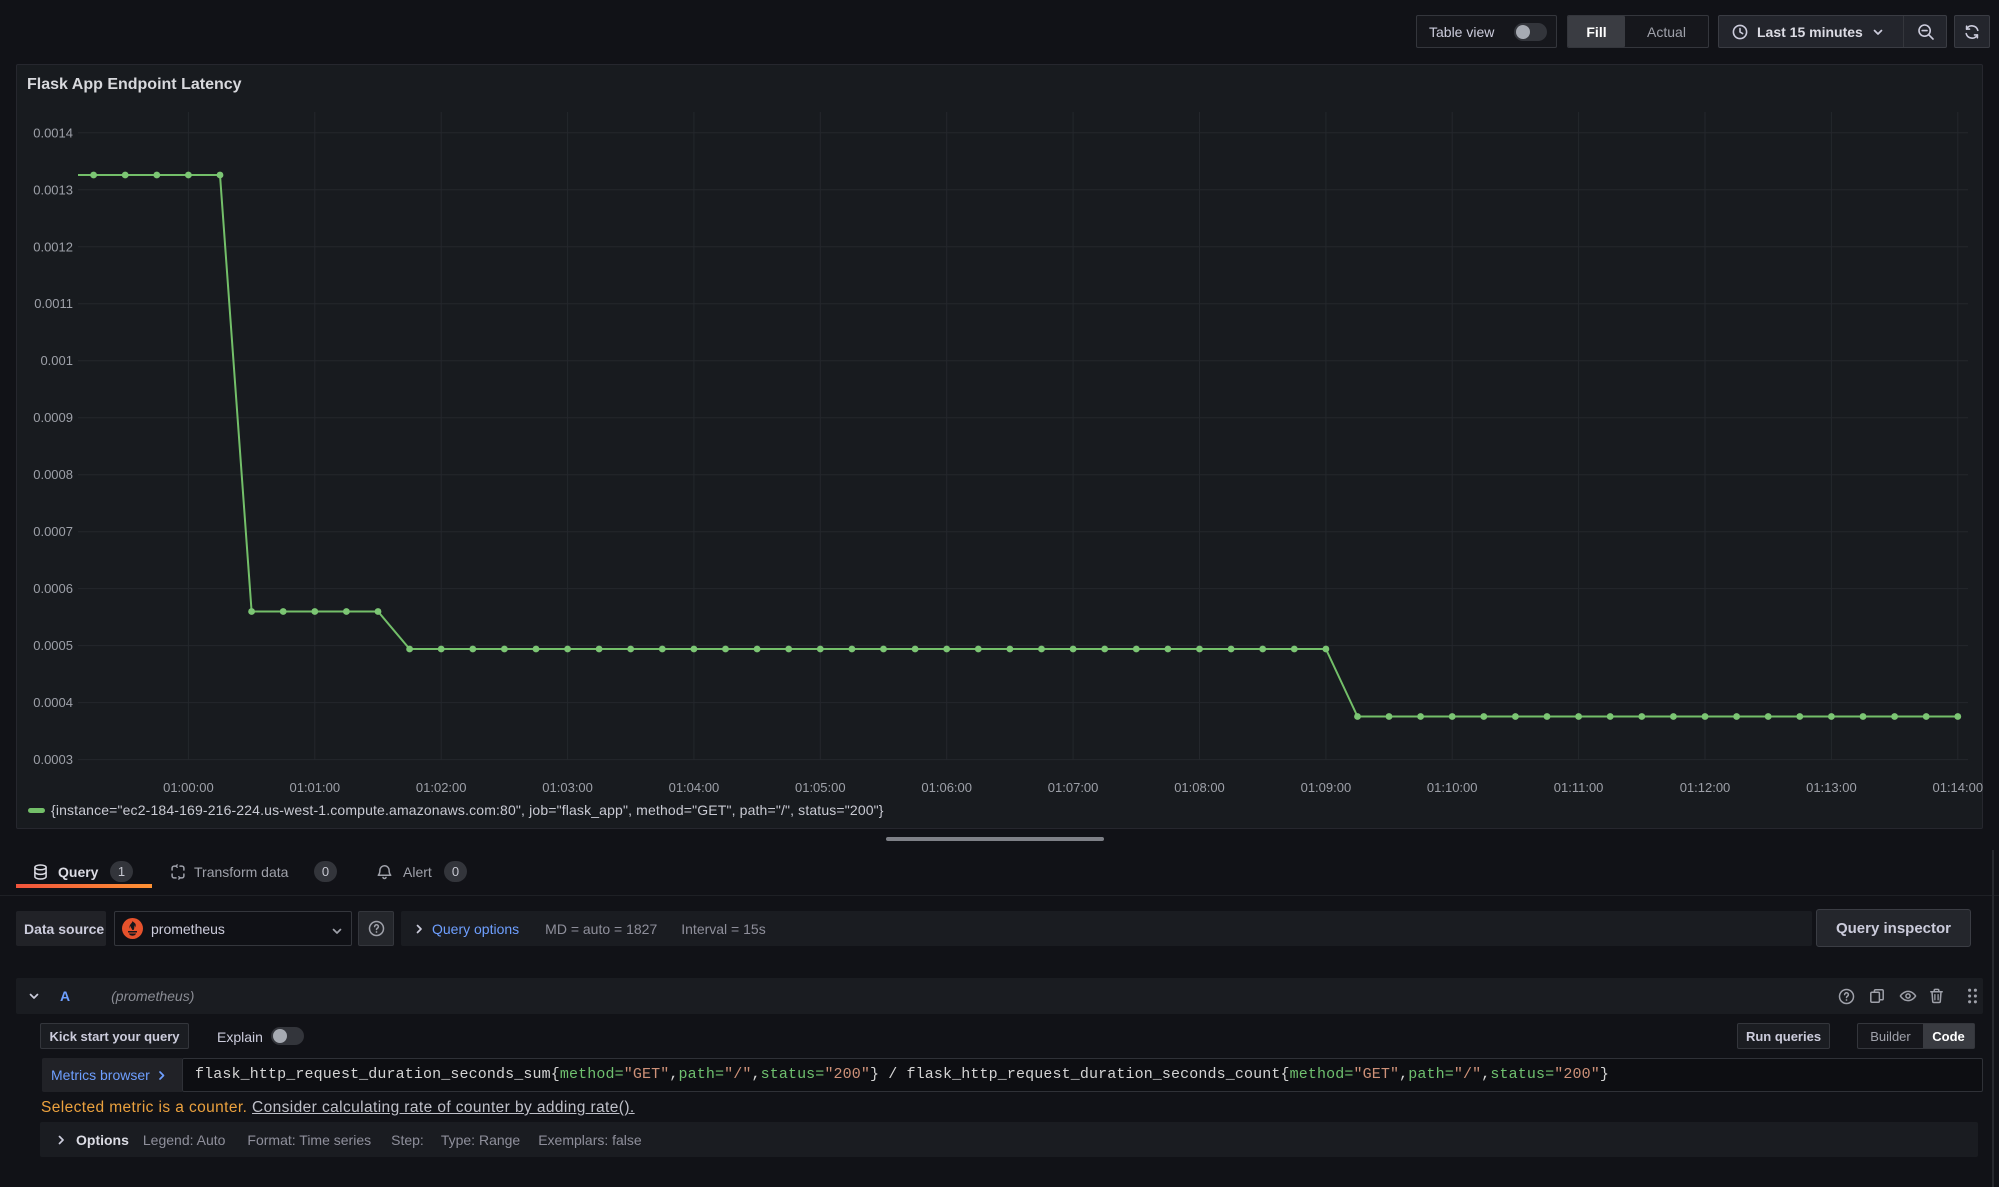 The width and height of the screenshot is (1999, 1187). What do you see at coordinates (56, 360) in the screenshot?
I see `svg-text: 0.001` at bounding box center [56, 360].